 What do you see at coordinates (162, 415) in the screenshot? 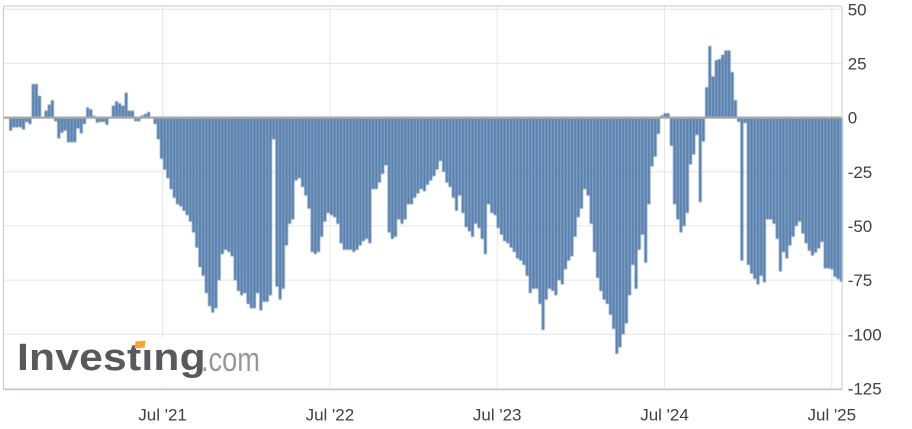
I see `svg-text: Jul '21` at bounding box center [162, 415].